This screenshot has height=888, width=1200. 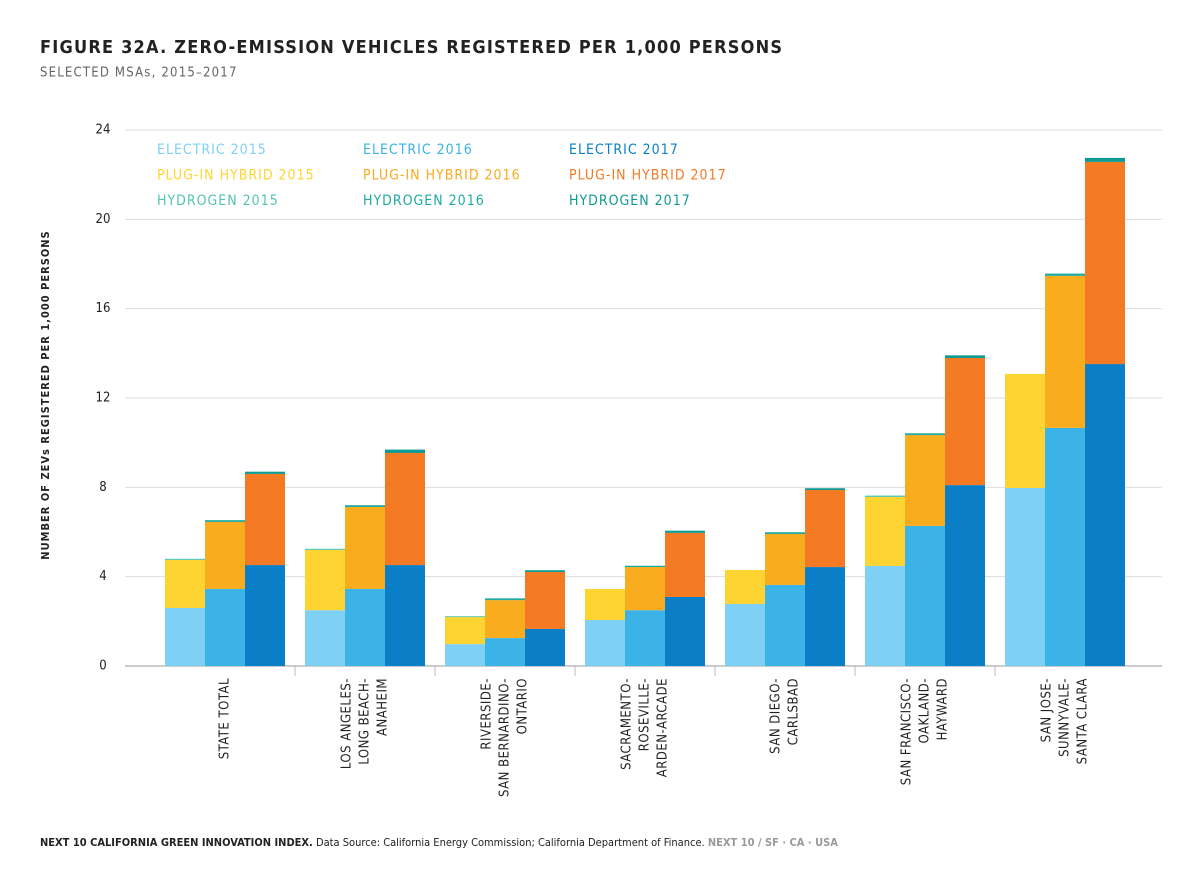 What do you see at coordinates (139, 73) in the screenshot?
I see `chart-subtitle: SELECTED MSAs, 2015–2017` at bounding box center [139, 73].